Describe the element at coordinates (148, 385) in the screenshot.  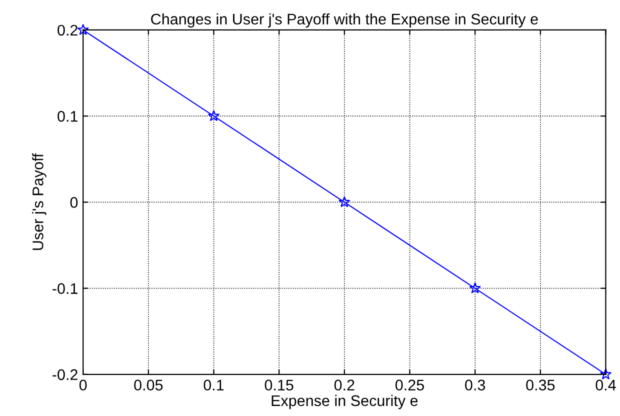
I see `x-tick-label: 0.05` at that location.